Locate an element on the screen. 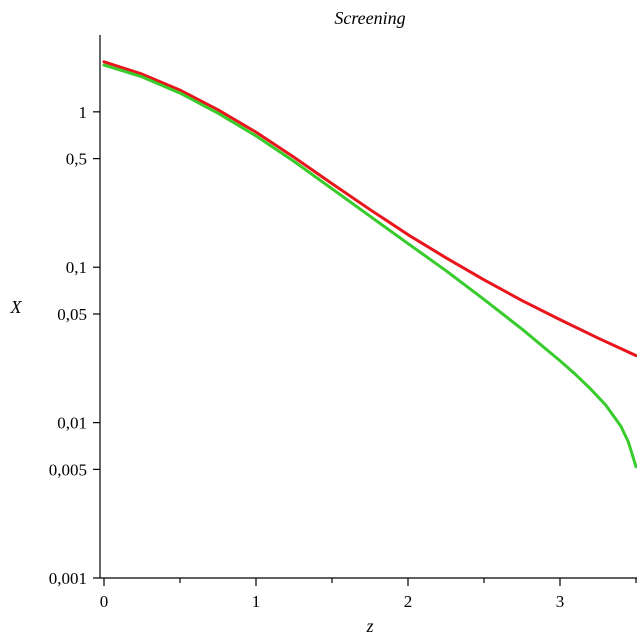 This screenshot has height=638, width=637. x-tick-label: 1 is located at coordinates (256, 601).